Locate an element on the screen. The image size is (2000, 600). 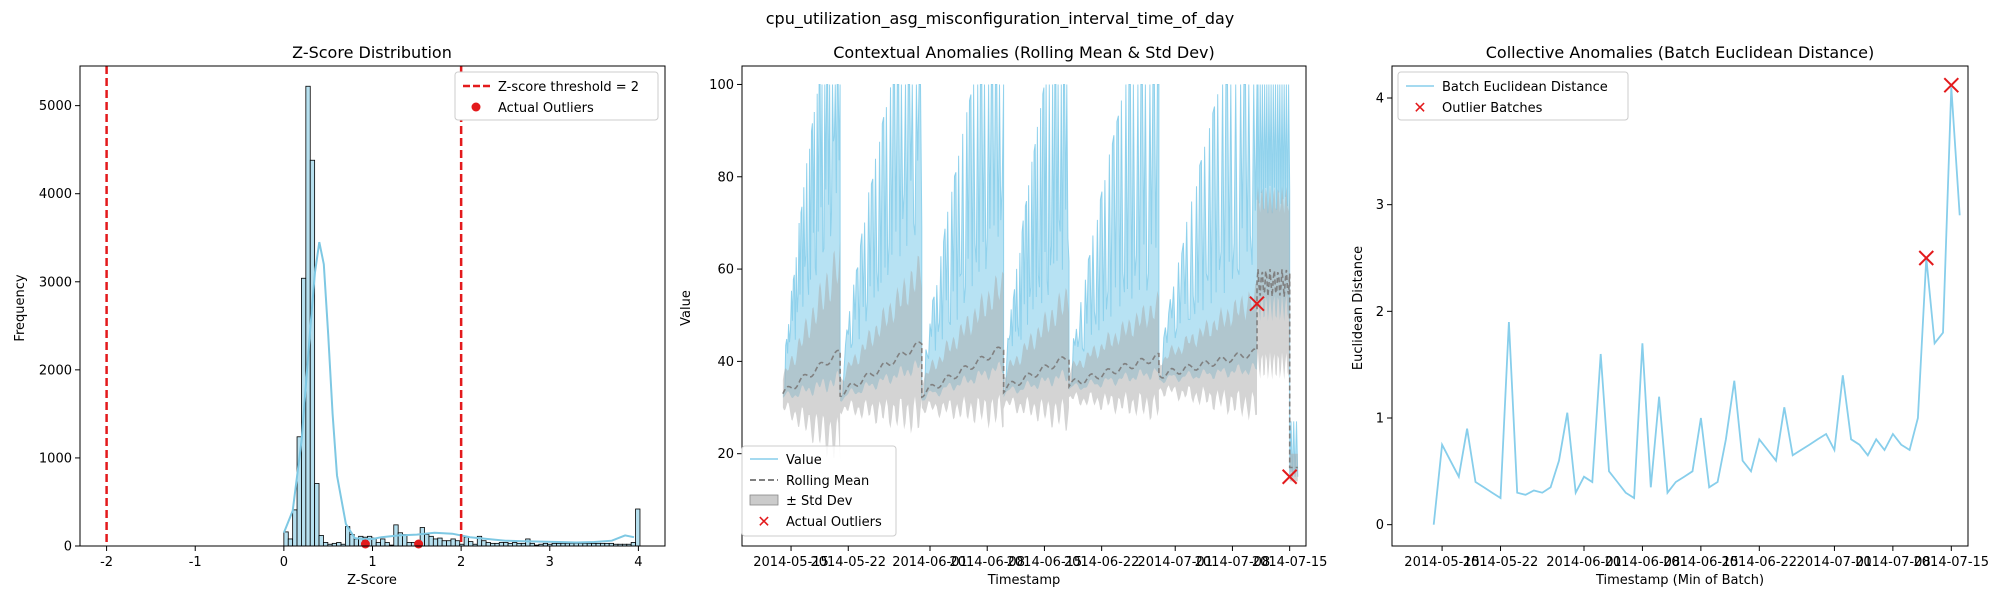
legend-std-swatch is located at coordinates (764, 500).